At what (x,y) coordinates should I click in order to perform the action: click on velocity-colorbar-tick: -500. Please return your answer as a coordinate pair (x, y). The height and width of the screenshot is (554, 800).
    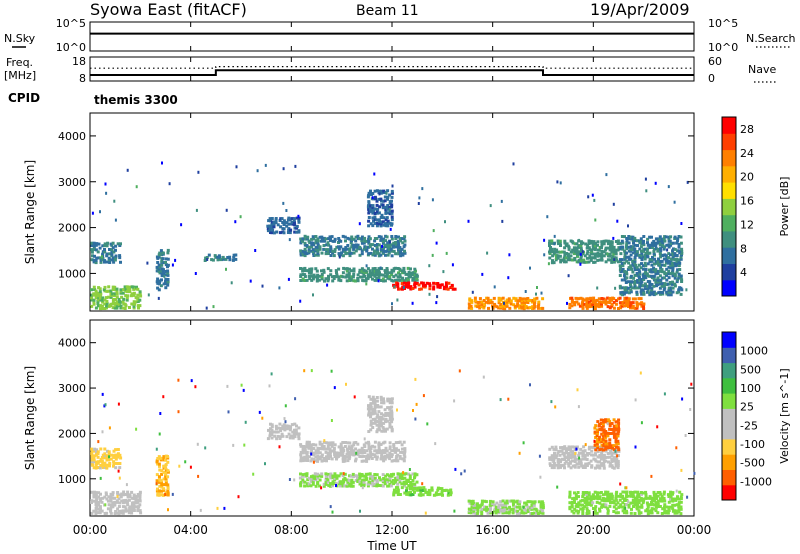
    Looking at the image, I should click on (752, 463).